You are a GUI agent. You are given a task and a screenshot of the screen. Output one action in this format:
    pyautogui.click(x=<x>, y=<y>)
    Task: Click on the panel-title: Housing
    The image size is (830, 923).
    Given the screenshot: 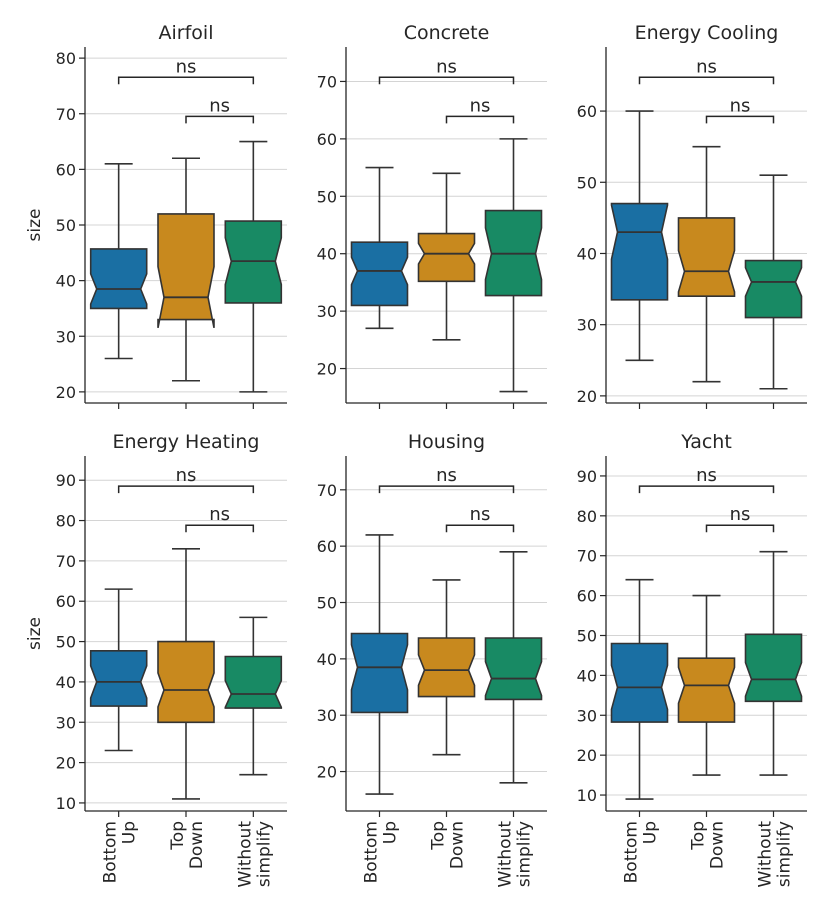 What is the action you would take?
    pyautogui.click(x=446, y=442)
    